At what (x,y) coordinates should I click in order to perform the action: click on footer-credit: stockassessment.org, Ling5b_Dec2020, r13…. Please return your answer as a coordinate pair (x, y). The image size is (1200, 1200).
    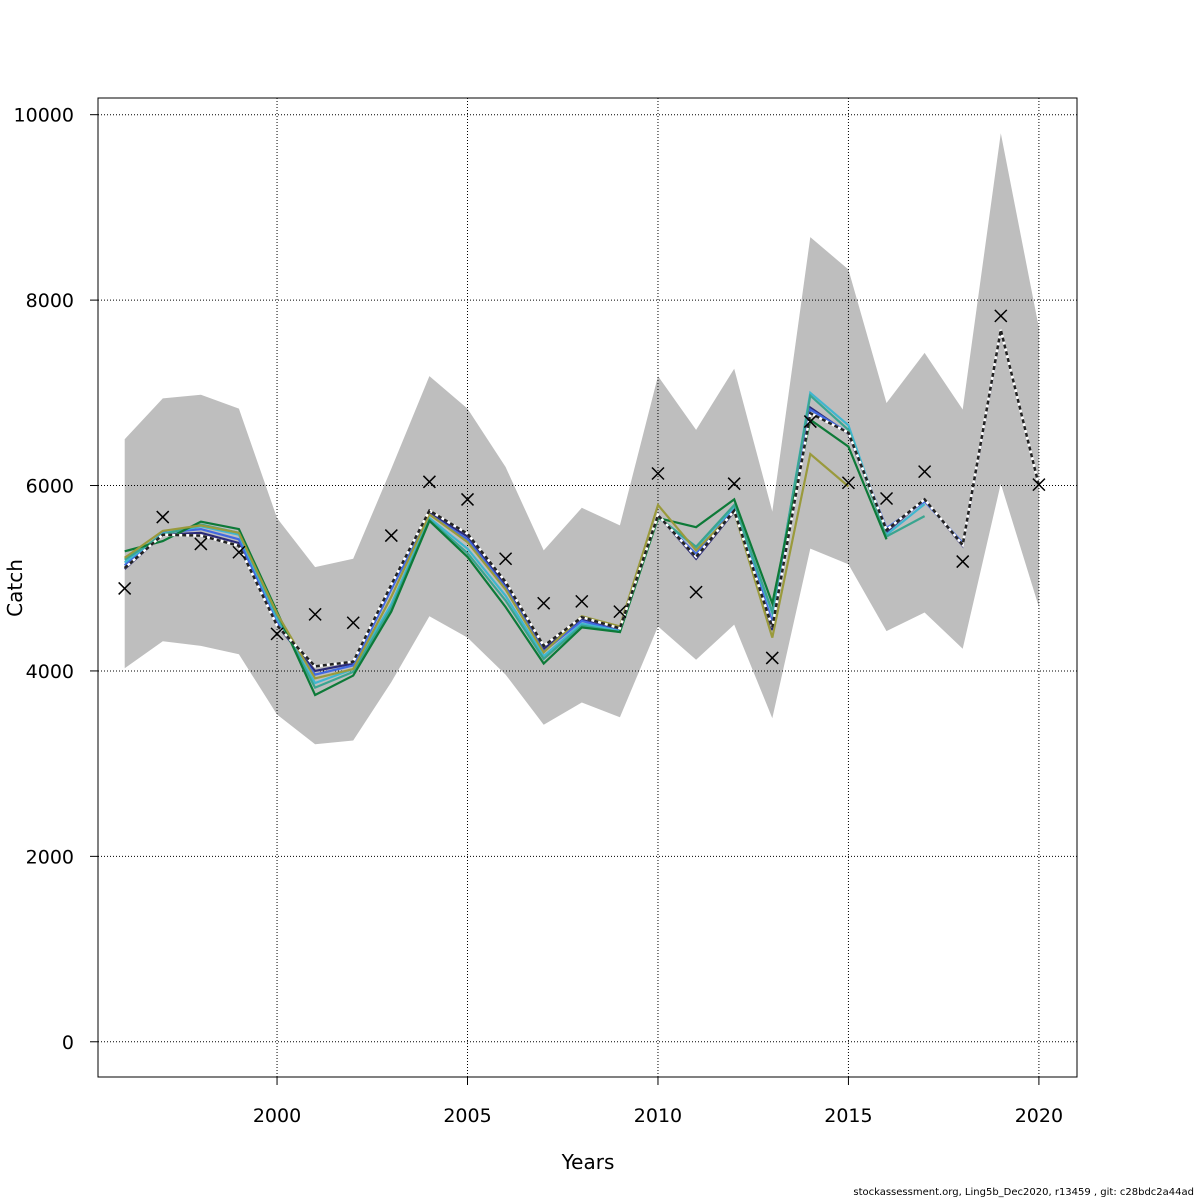
    Looking at the image, I should click on (1023, 1192).